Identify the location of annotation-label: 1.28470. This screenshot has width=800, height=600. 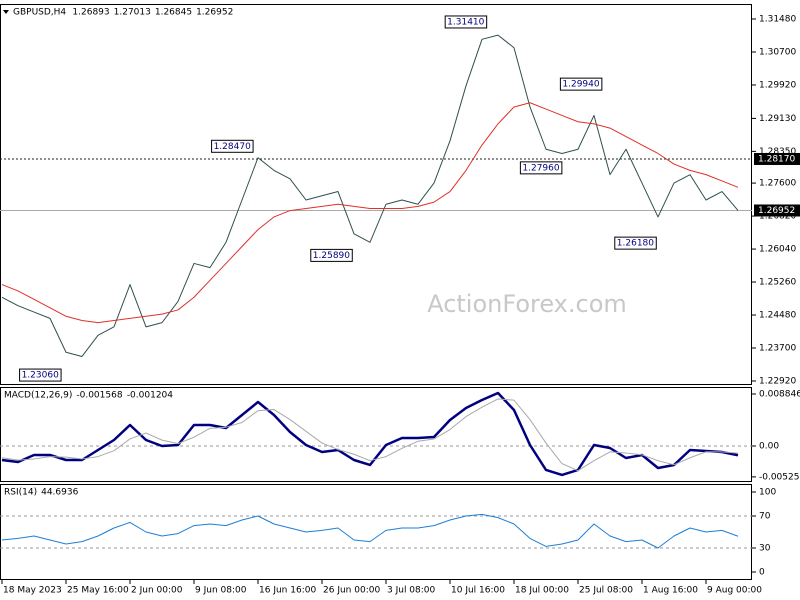
(232, 147).